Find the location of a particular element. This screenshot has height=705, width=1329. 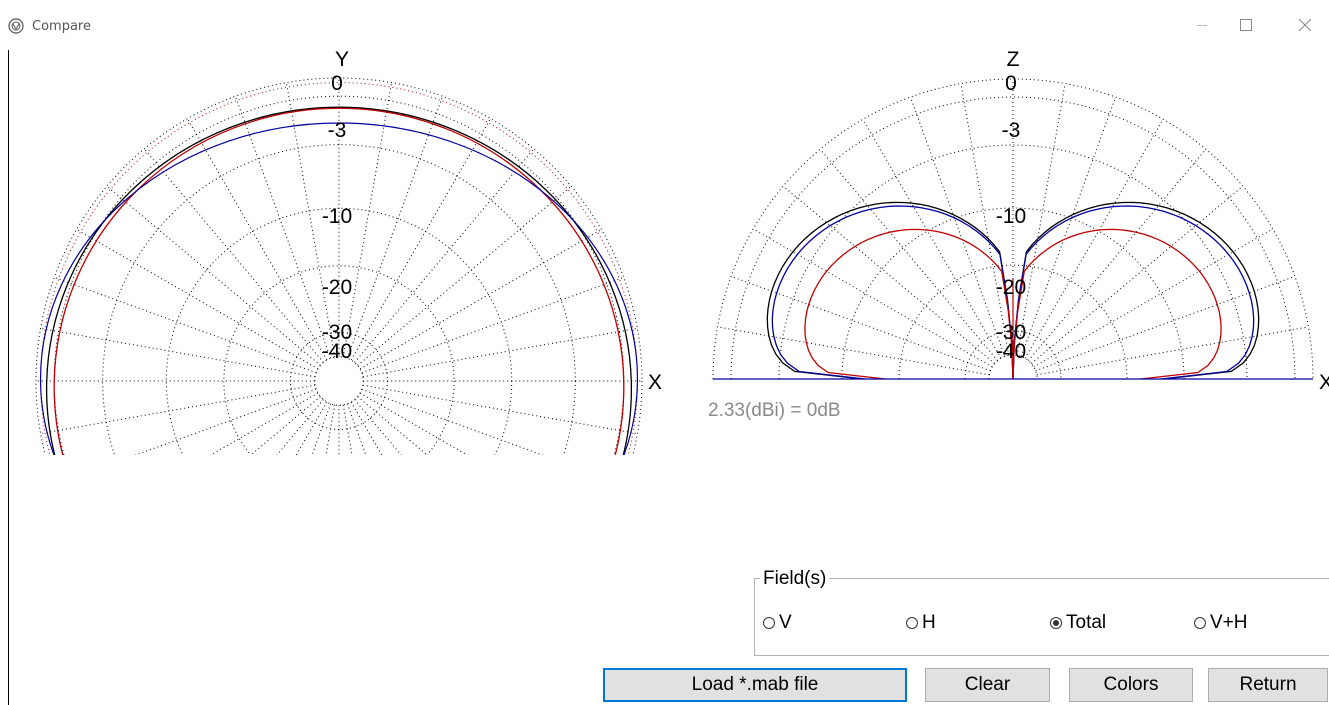

app-icon is located at coordinates (16, 26).